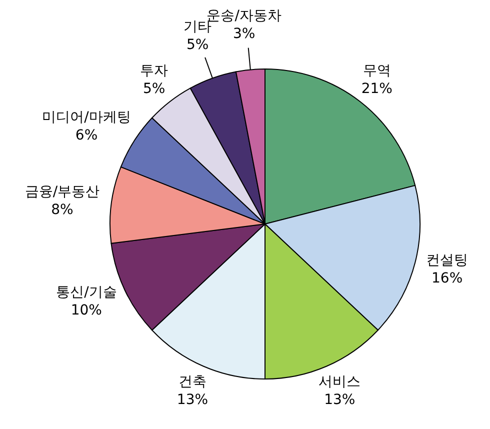  What do you see at coordinates (447, 260) in the screenshot?
I see `slice-label: 컨설팅` at bounding box center [447, 260].